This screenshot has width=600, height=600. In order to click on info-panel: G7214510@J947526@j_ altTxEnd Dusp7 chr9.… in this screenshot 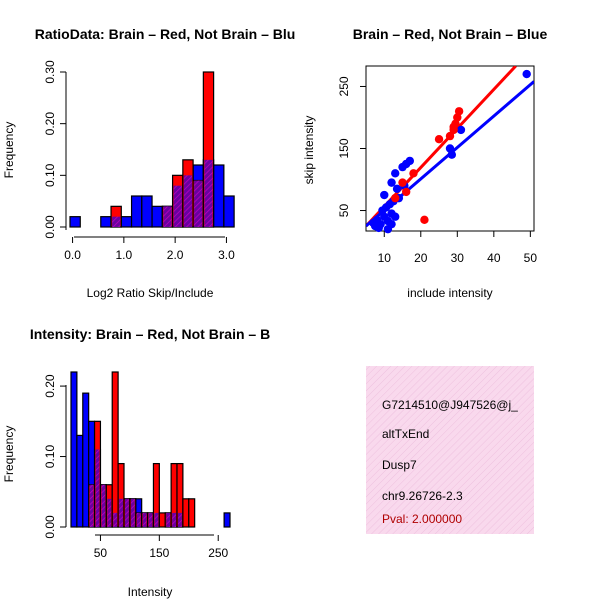, I will do `click(450, 450)`.